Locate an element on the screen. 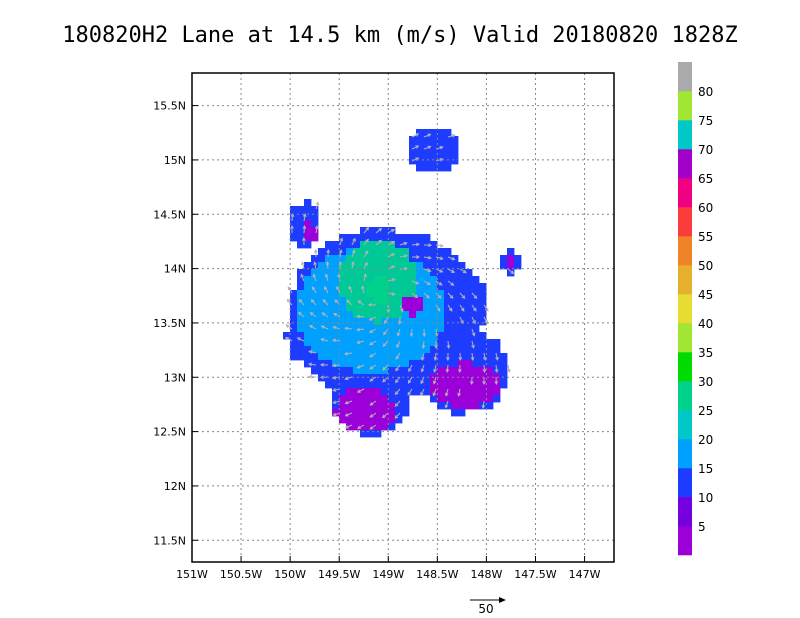 This screenshot has width=800, height=618. colorbar-label: 50 is located at coordinates (705, 266).